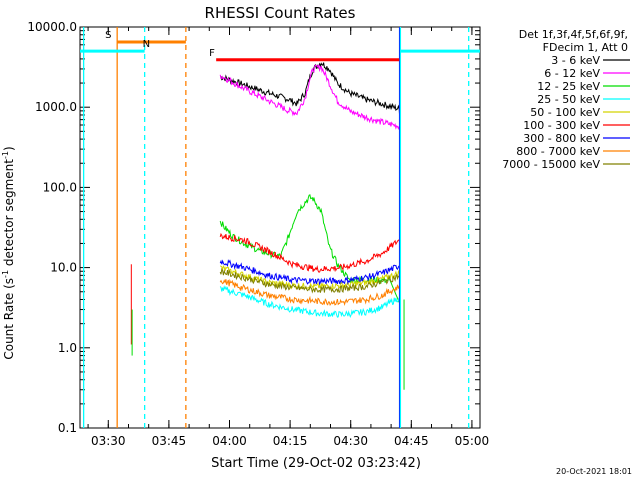 The height and width of the screenshot is (480, 640). What do you see at coordinates (60, 187) in the screenshot?
I see `y-tick-label: 100.0` at bounding box center [60, 187].